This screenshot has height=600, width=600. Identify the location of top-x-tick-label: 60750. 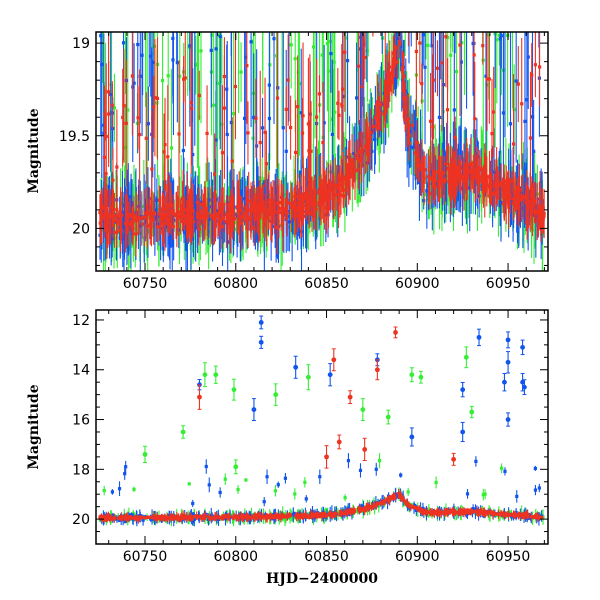
(145, 284).